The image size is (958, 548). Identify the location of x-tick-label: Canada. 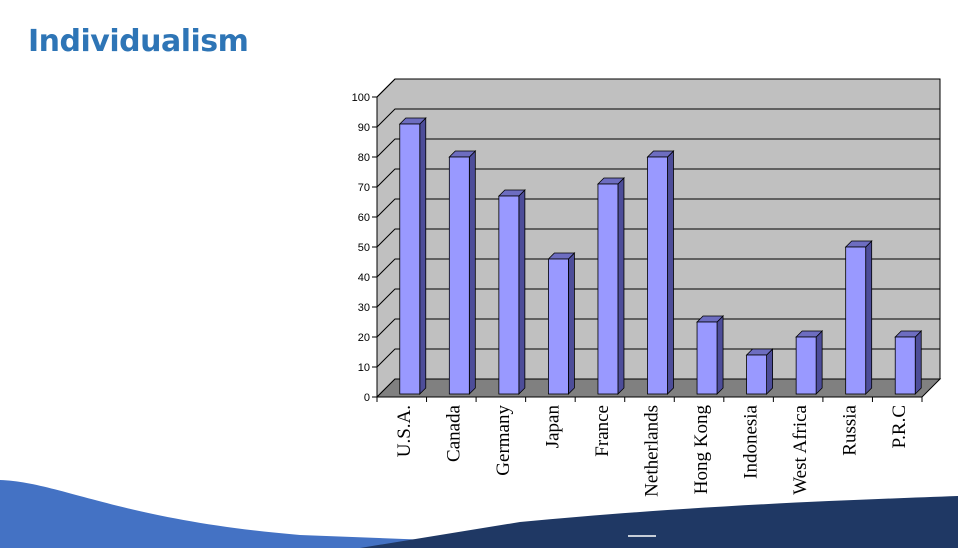
(453, 433).